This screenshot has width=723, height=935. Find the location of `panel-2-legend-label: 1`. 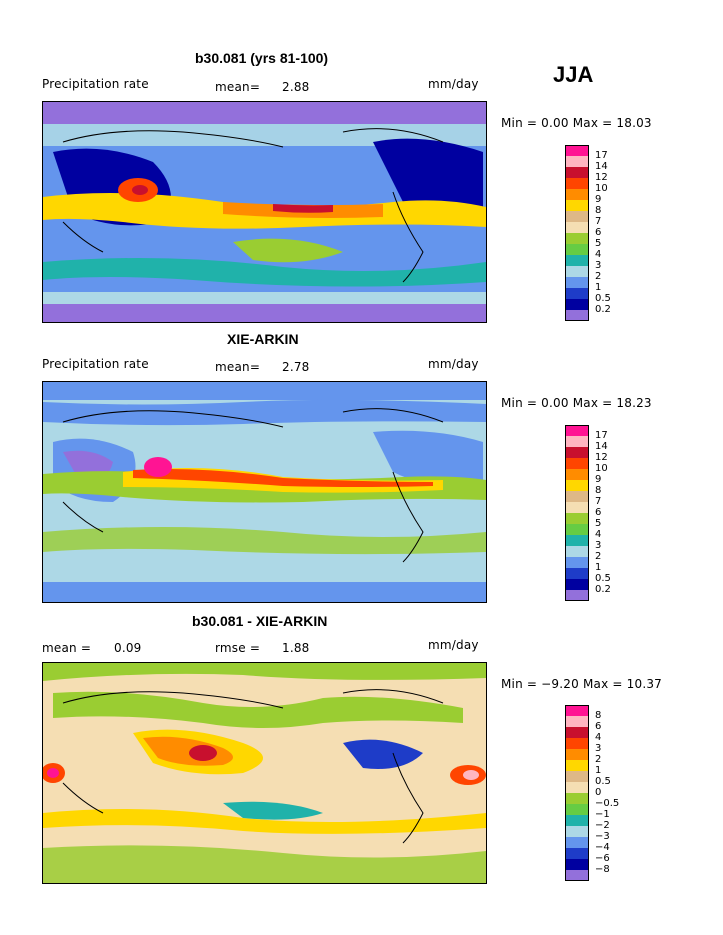

panel-2-legend-label: 1 is located at coordinates (598, 567).